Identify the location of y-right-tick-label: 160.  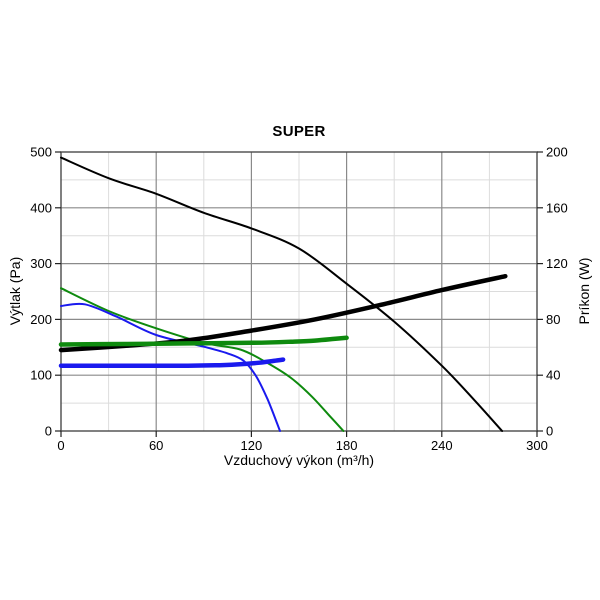
(557, 207).